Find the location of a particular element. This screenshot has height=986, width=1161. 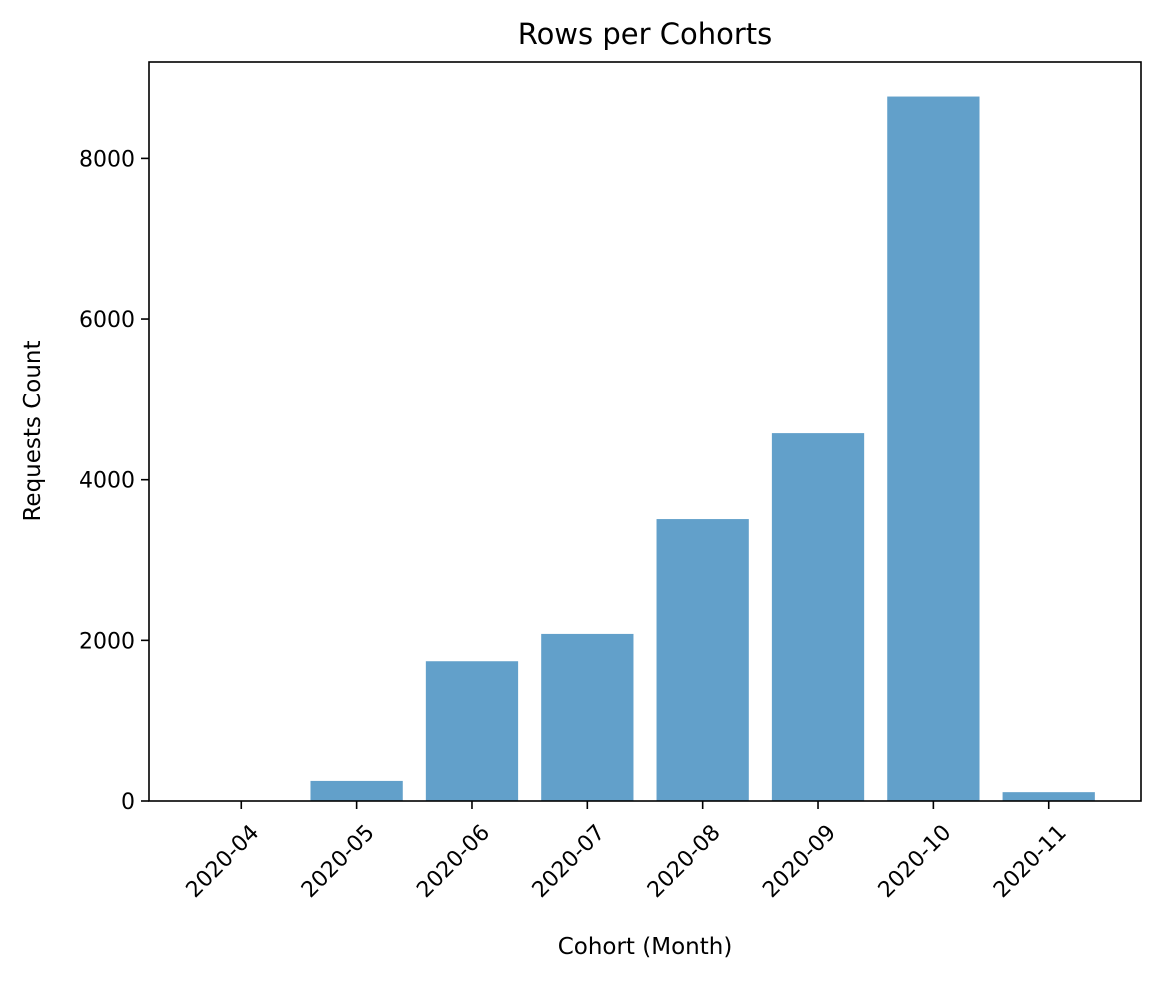

x-tick-label: 2020-10 is located at coordinates (915, 861).